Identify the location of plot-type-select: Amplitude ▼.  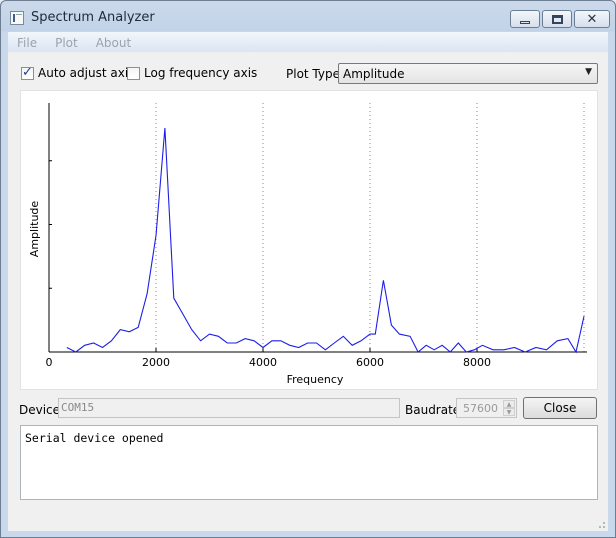
(468, 73).